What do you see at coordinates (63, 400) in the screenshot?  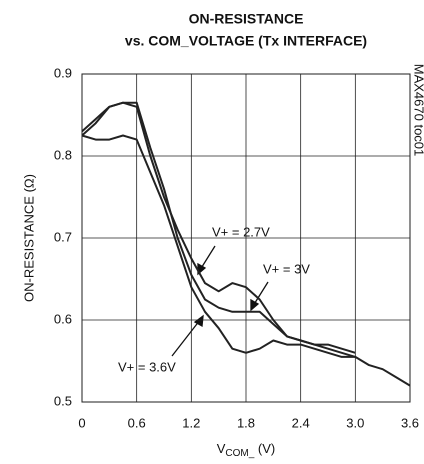 I see `y-tick-label: 0.5` at bounding box center [63, 400].